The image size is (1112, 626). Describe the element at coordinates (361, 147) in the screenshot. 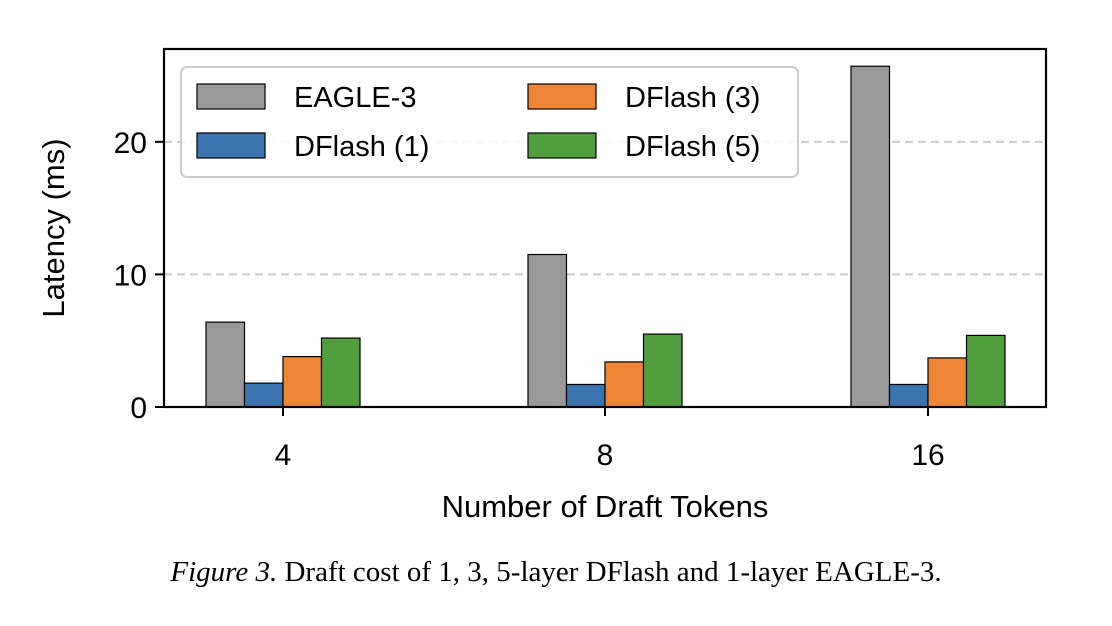

I see `legend-label-dflash-1: DFlash (1)` at that location.